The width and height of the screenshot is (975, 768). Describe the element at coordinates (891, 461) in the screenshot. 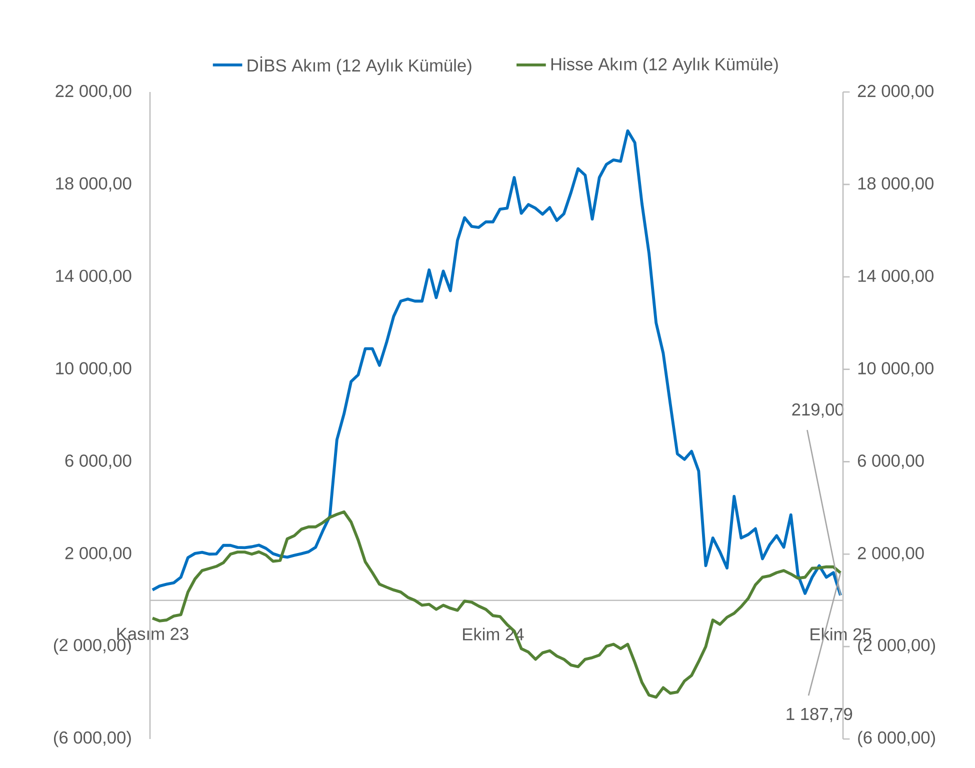

I see `y2-tick-label: 6 000,00` at that location.